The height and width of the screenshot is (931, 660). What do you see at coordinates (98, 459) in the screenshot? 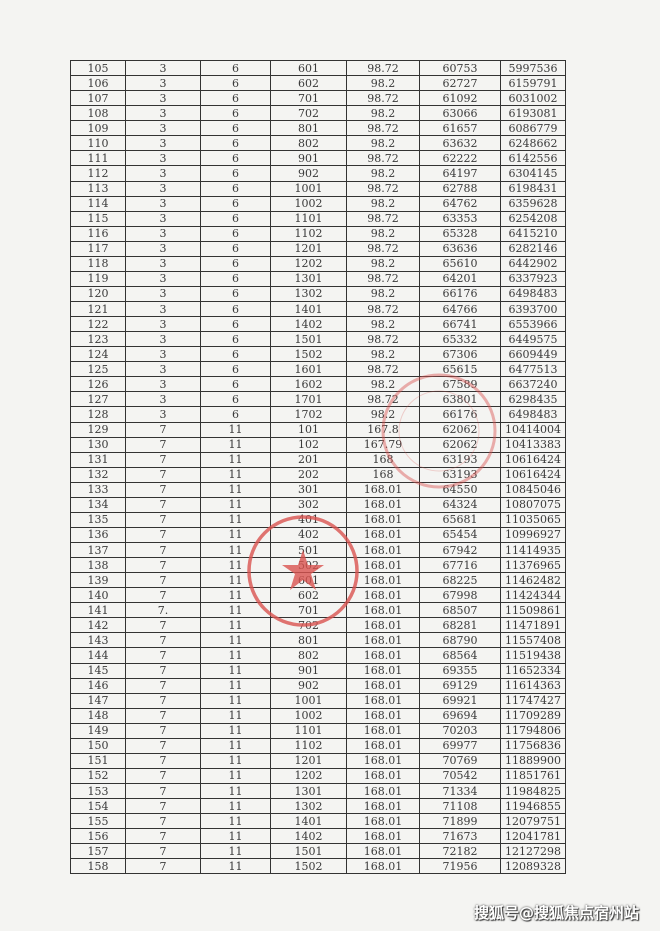
I see `table-cell: 131` at bounding box center [98, 459].